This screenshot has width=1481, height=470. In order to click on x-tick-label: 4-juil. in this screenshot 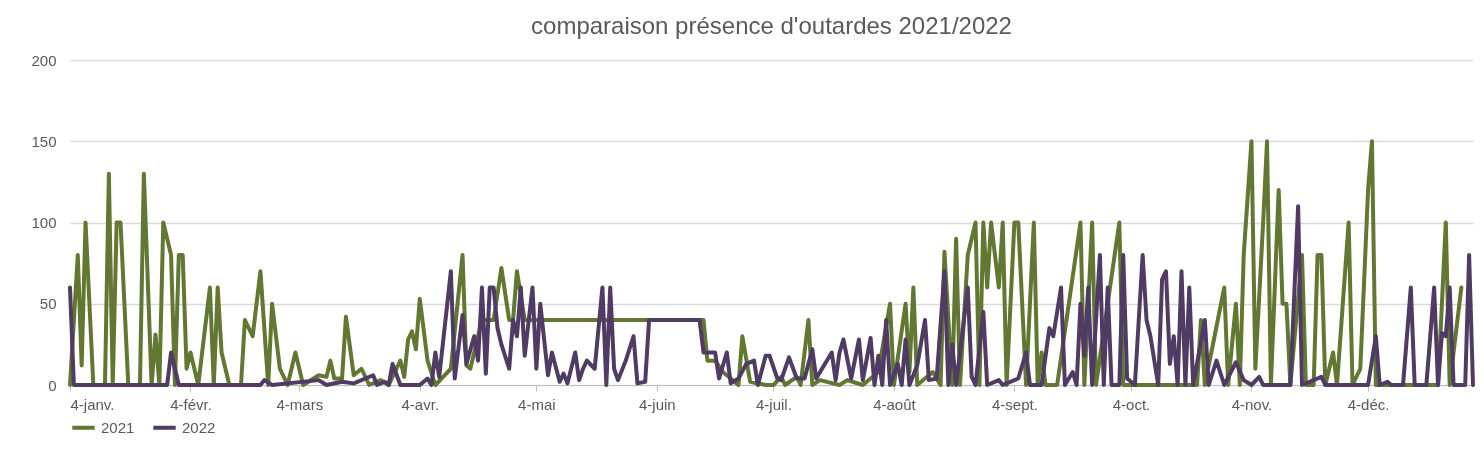, I will do `click(774, 404)`.